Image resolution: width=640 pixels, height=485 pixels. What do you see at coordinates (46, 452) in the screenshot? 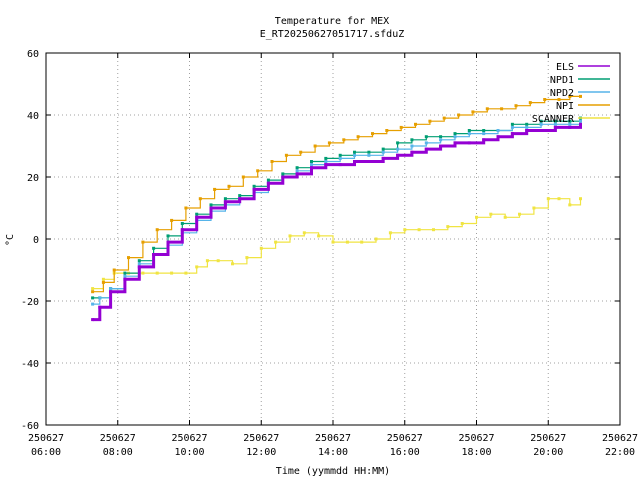
I see `x-tick-time: 06:00` at bounding box center [46, 452].